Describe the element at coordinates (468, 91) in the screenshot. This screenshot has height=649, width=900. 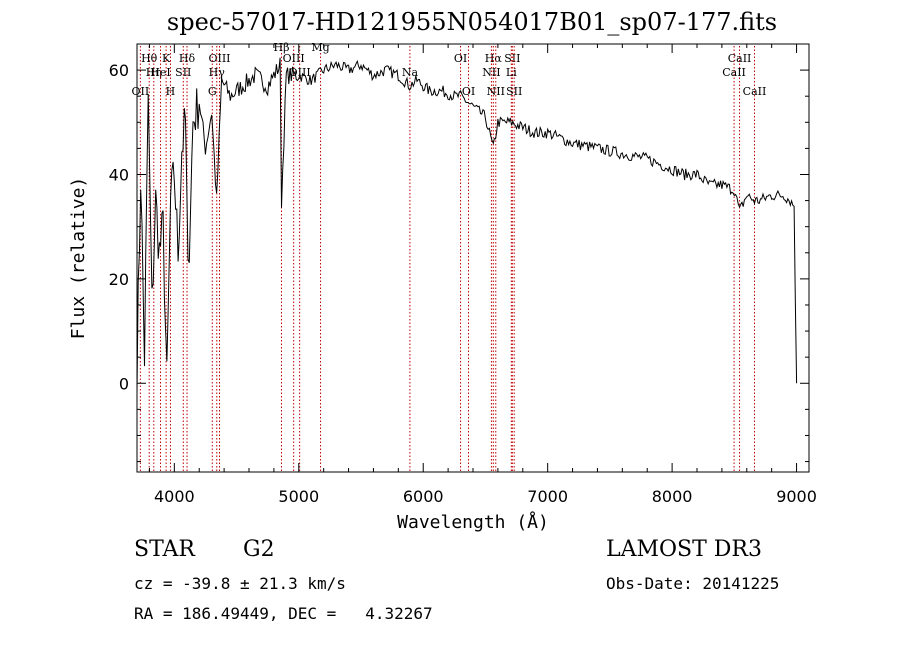
I see `marker-label-17: OI` at that location.